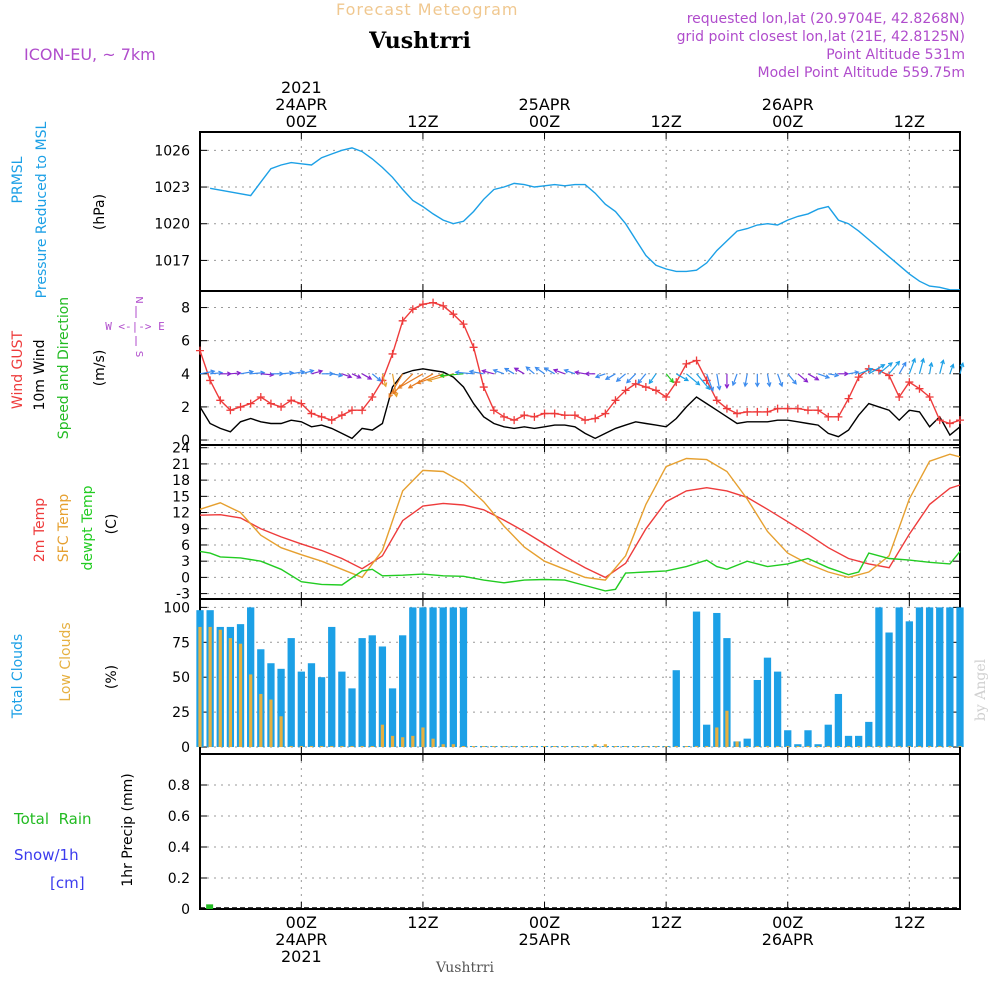 This screenshot has height=1000, width=1000. What do you see at coordinates (64, 368) in the screenshot?
I see `wind-dir-label: Speed and Direction` at bounding box center [64, 368].